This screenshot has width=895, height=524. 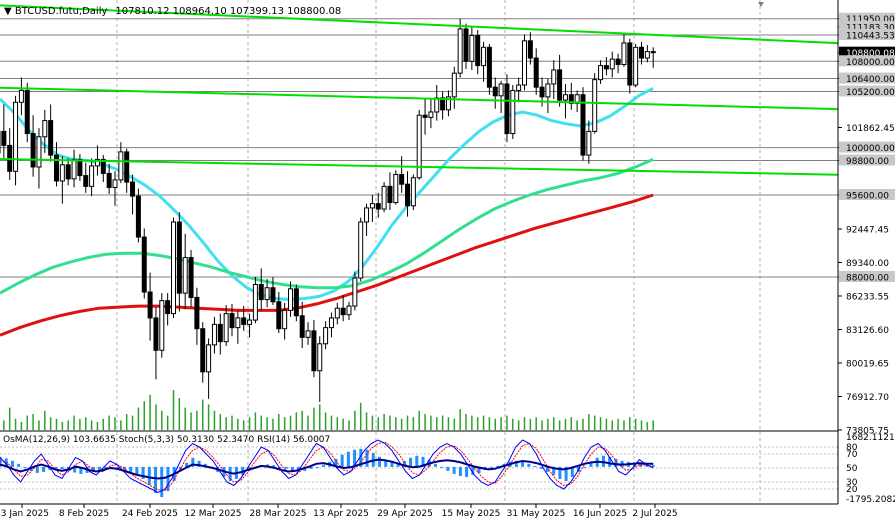 What do you see at coordinates (852, 448) in the screenshot?
I see `indicator-axis-label: 80` at bounding box center [852, 448].